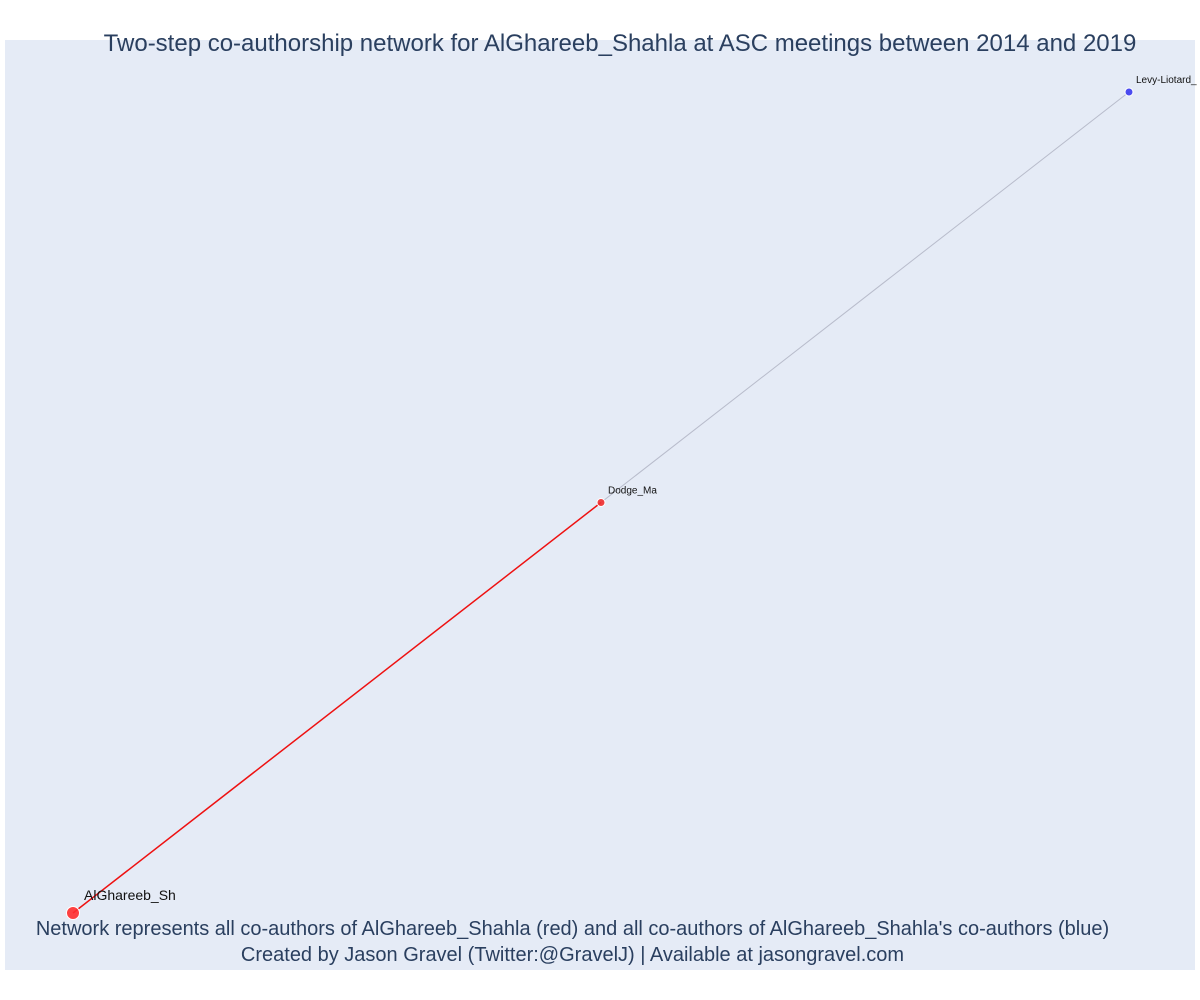 Image resolution: width=1200 pixels, height=1000 pixels. Describe the element at coordinates (1166, 80) in the screenshot. I see `node-label-Levy-Liotard_: Levy-Liotard_` at that location.